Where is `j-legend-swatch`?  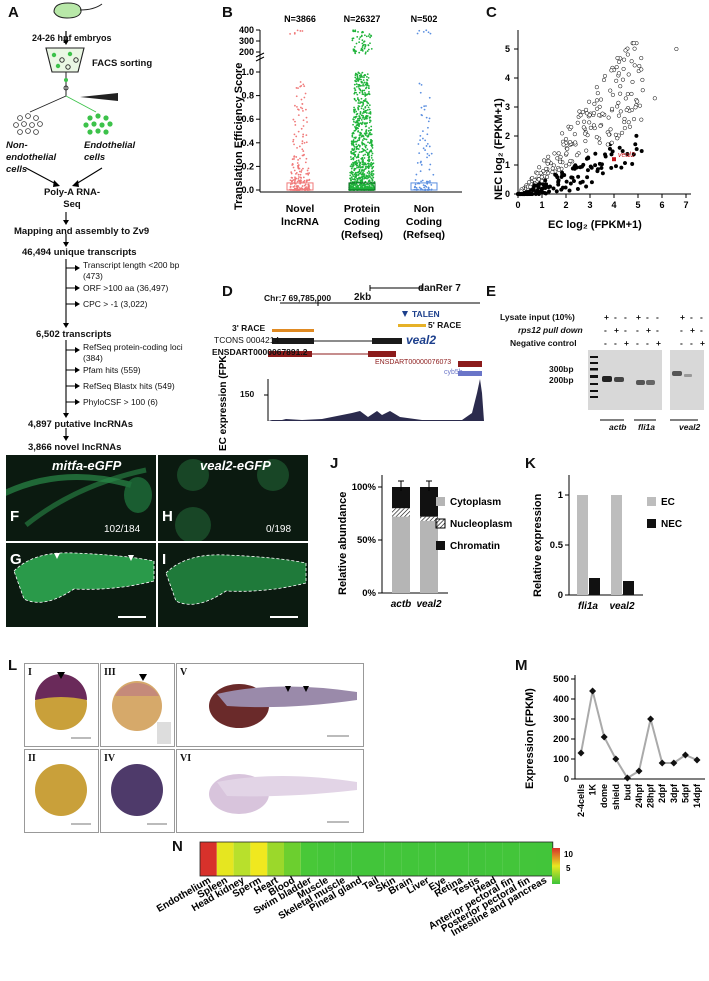
j-legend-swatch is located at coordinates (440, 501).